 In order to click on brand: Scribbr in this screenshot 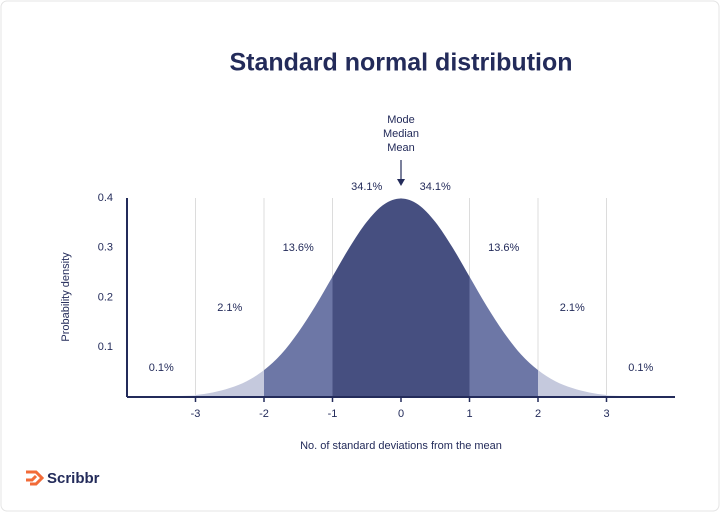, I will do `click(73, 478)`.